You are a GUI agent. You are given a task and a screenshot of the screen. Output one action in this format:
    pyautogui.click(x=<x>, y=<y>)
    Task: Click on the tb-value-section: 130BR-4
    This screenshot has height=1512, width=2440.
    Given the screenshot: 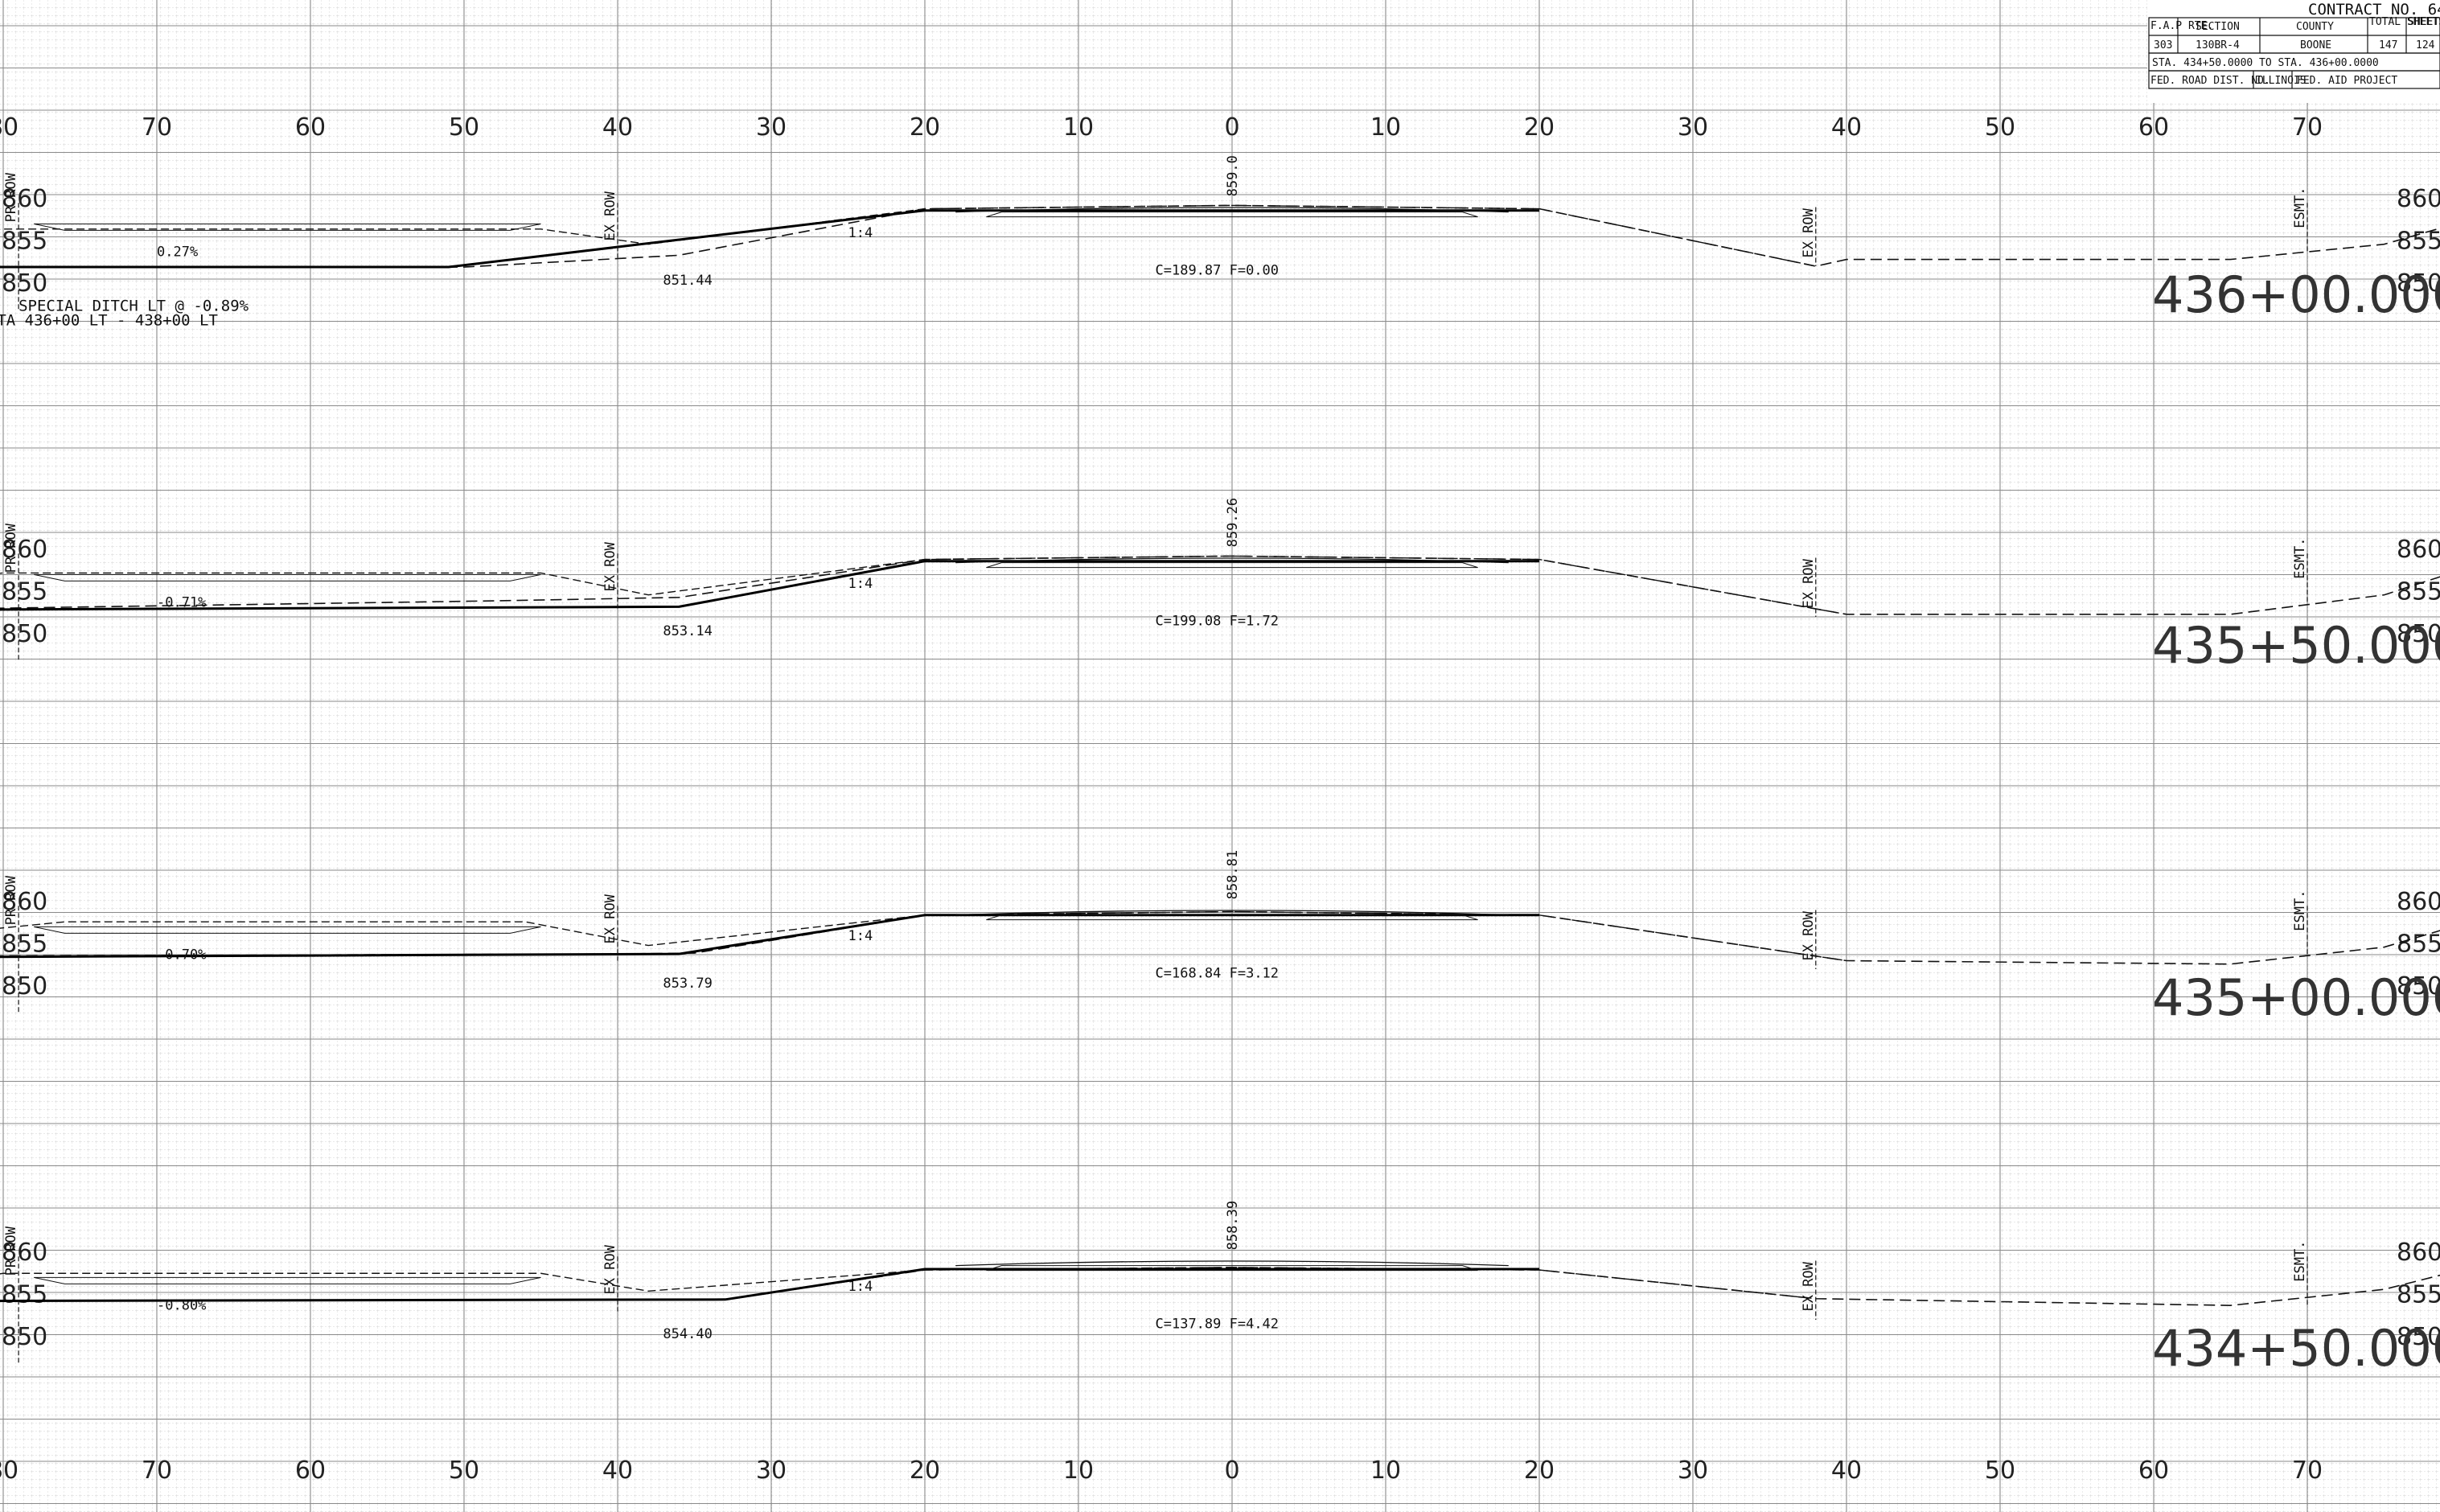 What is the action you would take?
    pyautogui.click(x=2218, y=45)
    